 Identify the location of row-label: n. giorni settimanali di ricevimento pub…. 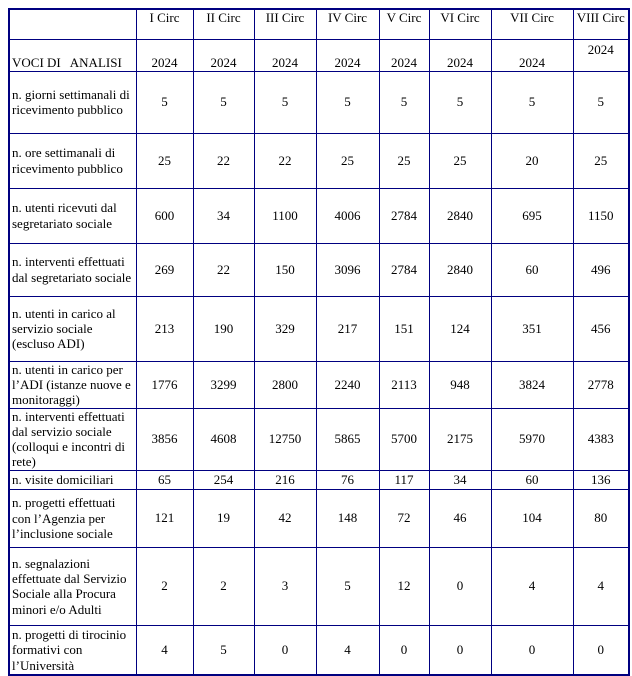
(72, 102).